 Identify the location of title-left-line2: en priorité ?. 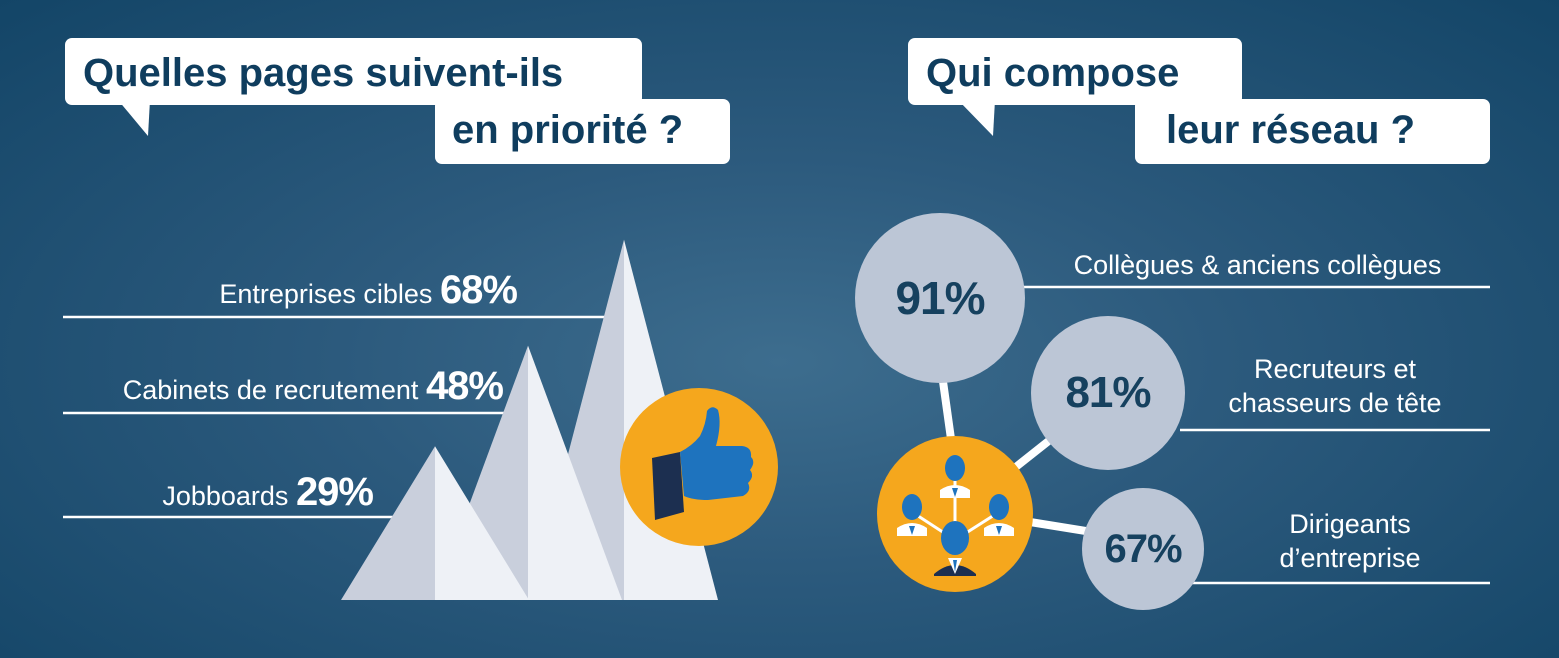
(568, 130).